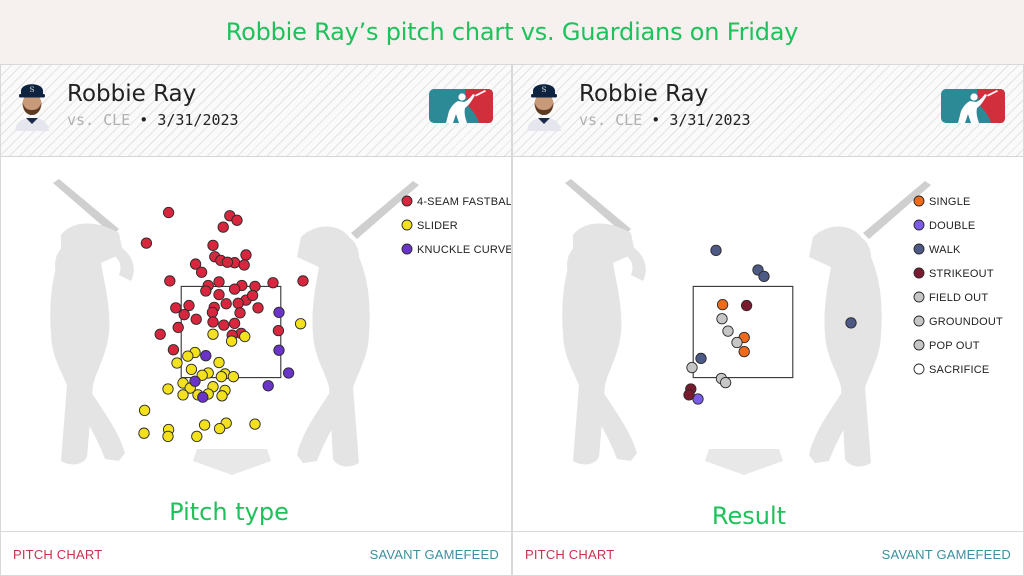 This screenshot has width=1024, height=576. I want to click on chart-caption: Result, so click(749, 516).